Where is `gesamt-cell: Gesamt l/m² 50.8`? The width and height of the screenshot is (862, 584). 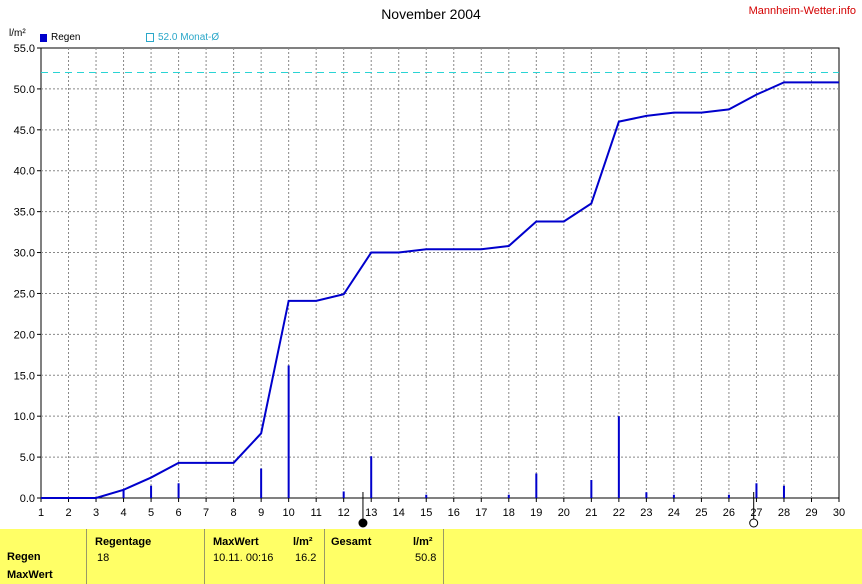 gesamt-cell: Gesamt l/m² 50.8 is located at coordinates (384, 556).